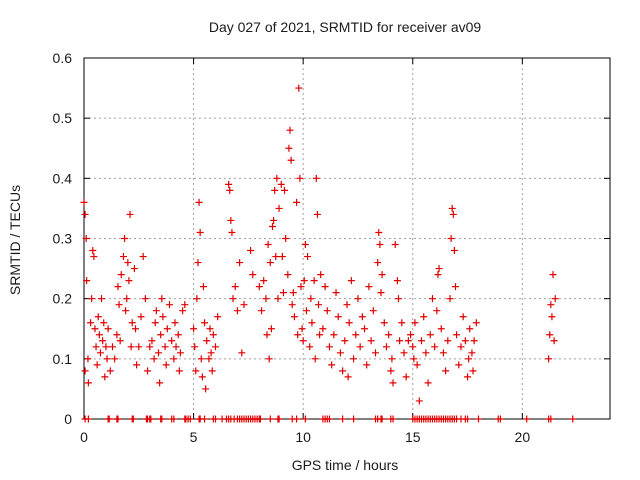 This screenshot has height=480, width=640. I want to click on y-tick-label: 0.4, so click(63, 178).